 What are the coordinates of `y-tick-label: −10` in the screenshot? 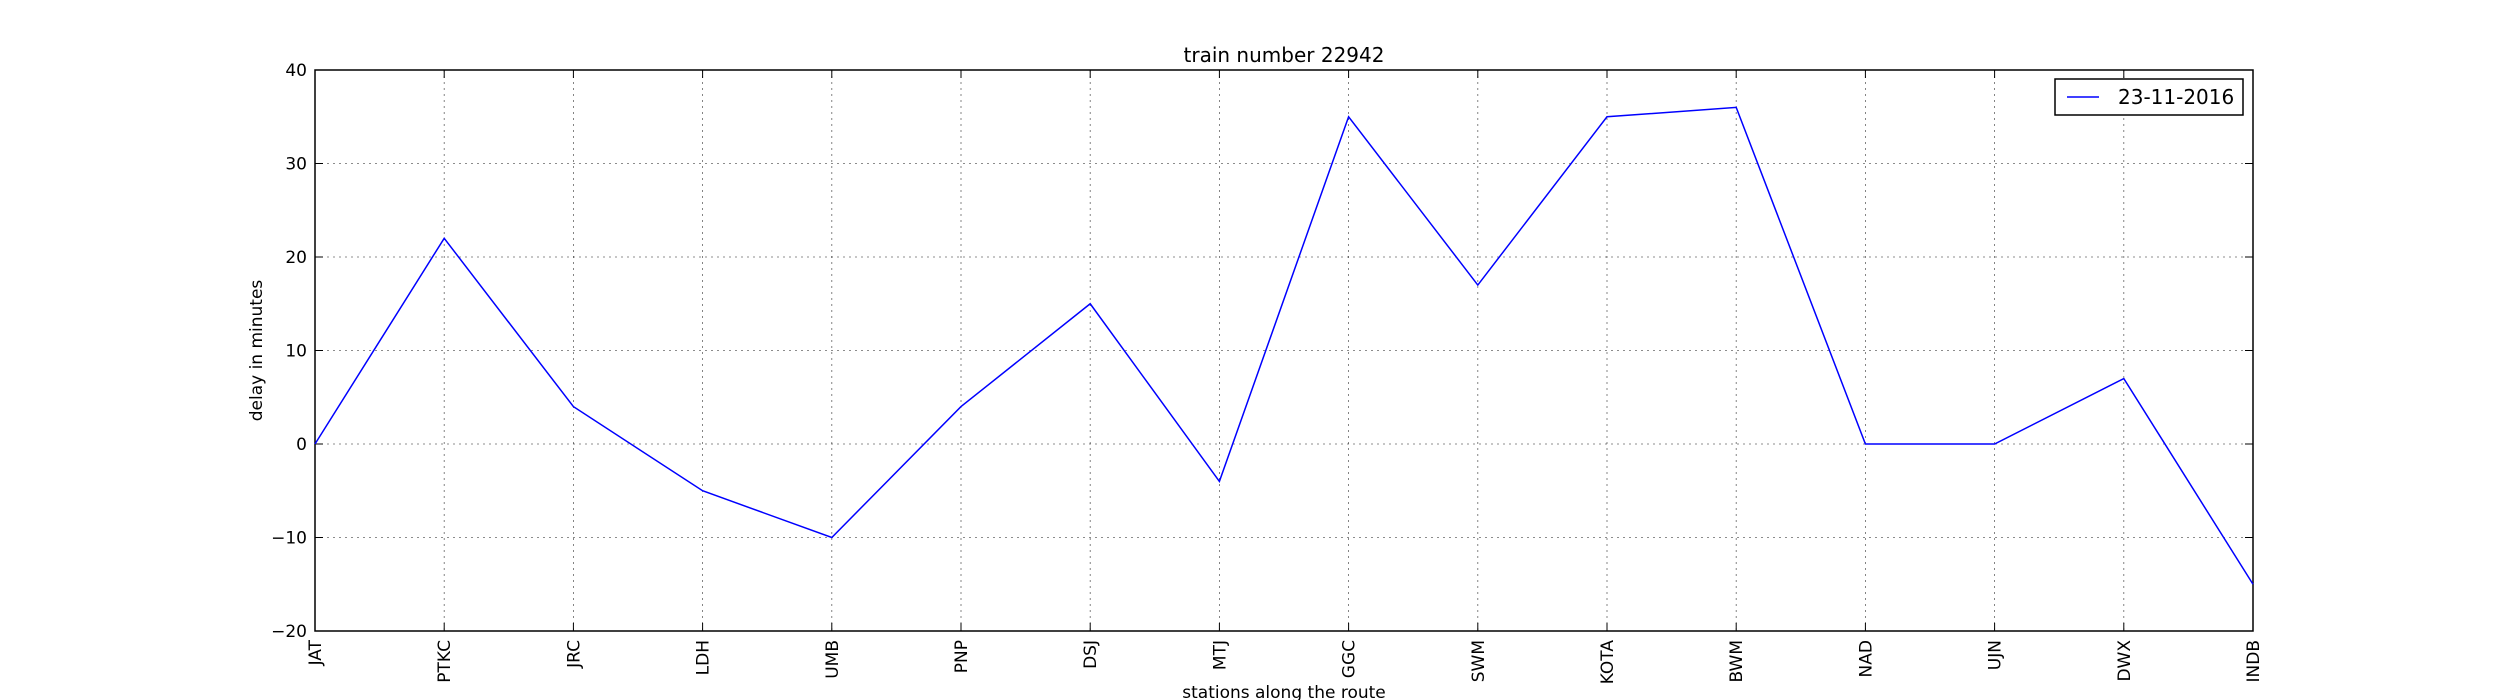 It's located at (289, 539).